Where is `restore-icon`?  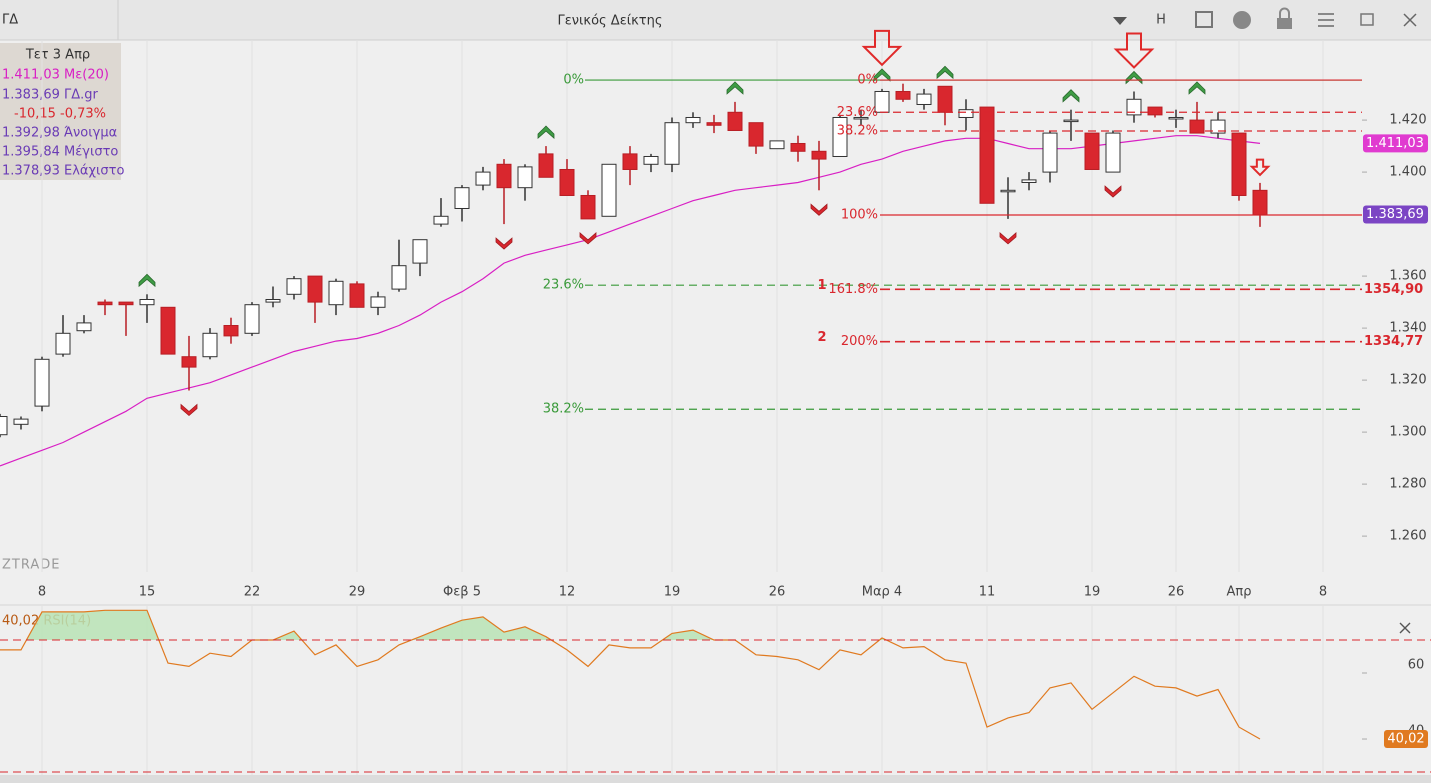 restore-icon is located at coordinates (1367, 19).